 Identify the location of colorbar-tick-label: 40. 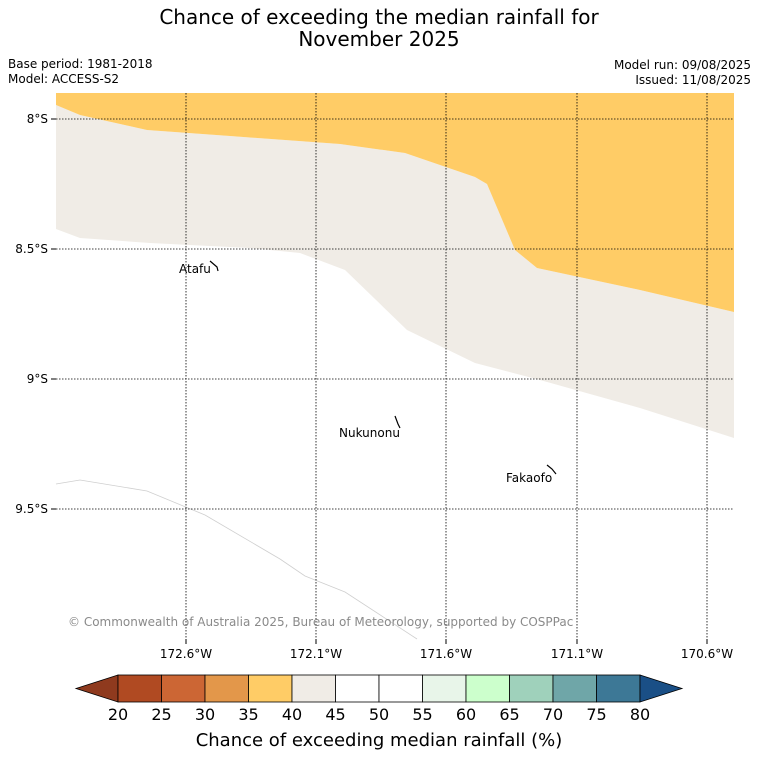
(292, 714).